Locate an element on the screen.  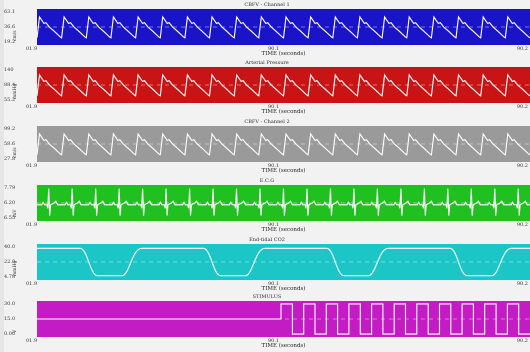
y-tick-label: 63.1 is located at coordinates (10, 12).